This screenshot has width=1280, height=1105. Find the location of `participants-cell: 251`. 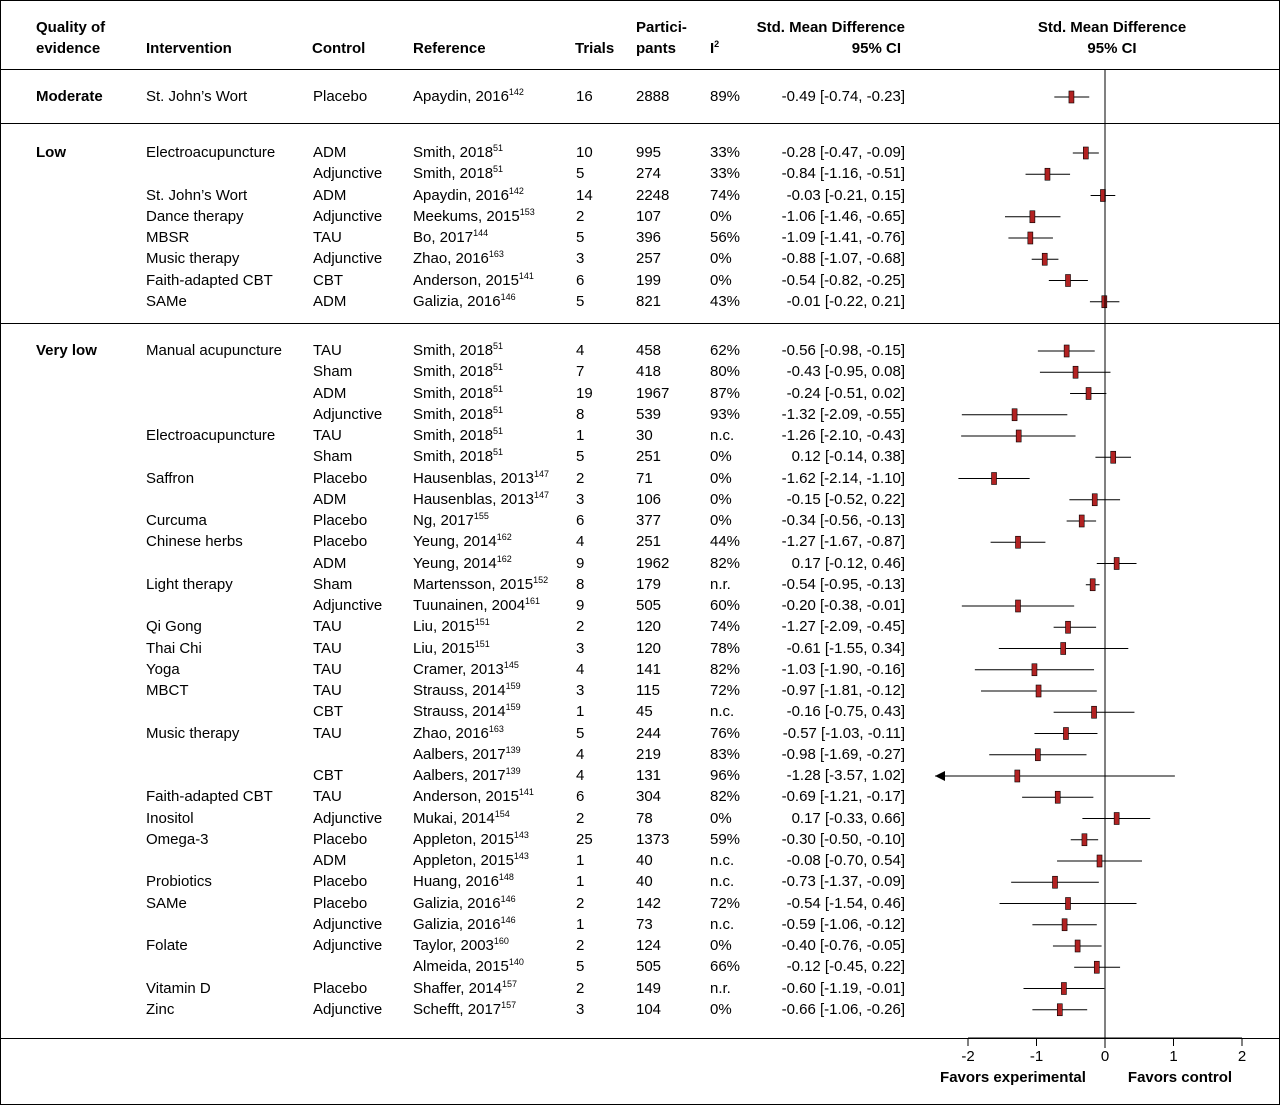

participants-cell: 251 is located at coordinates (649, 457).